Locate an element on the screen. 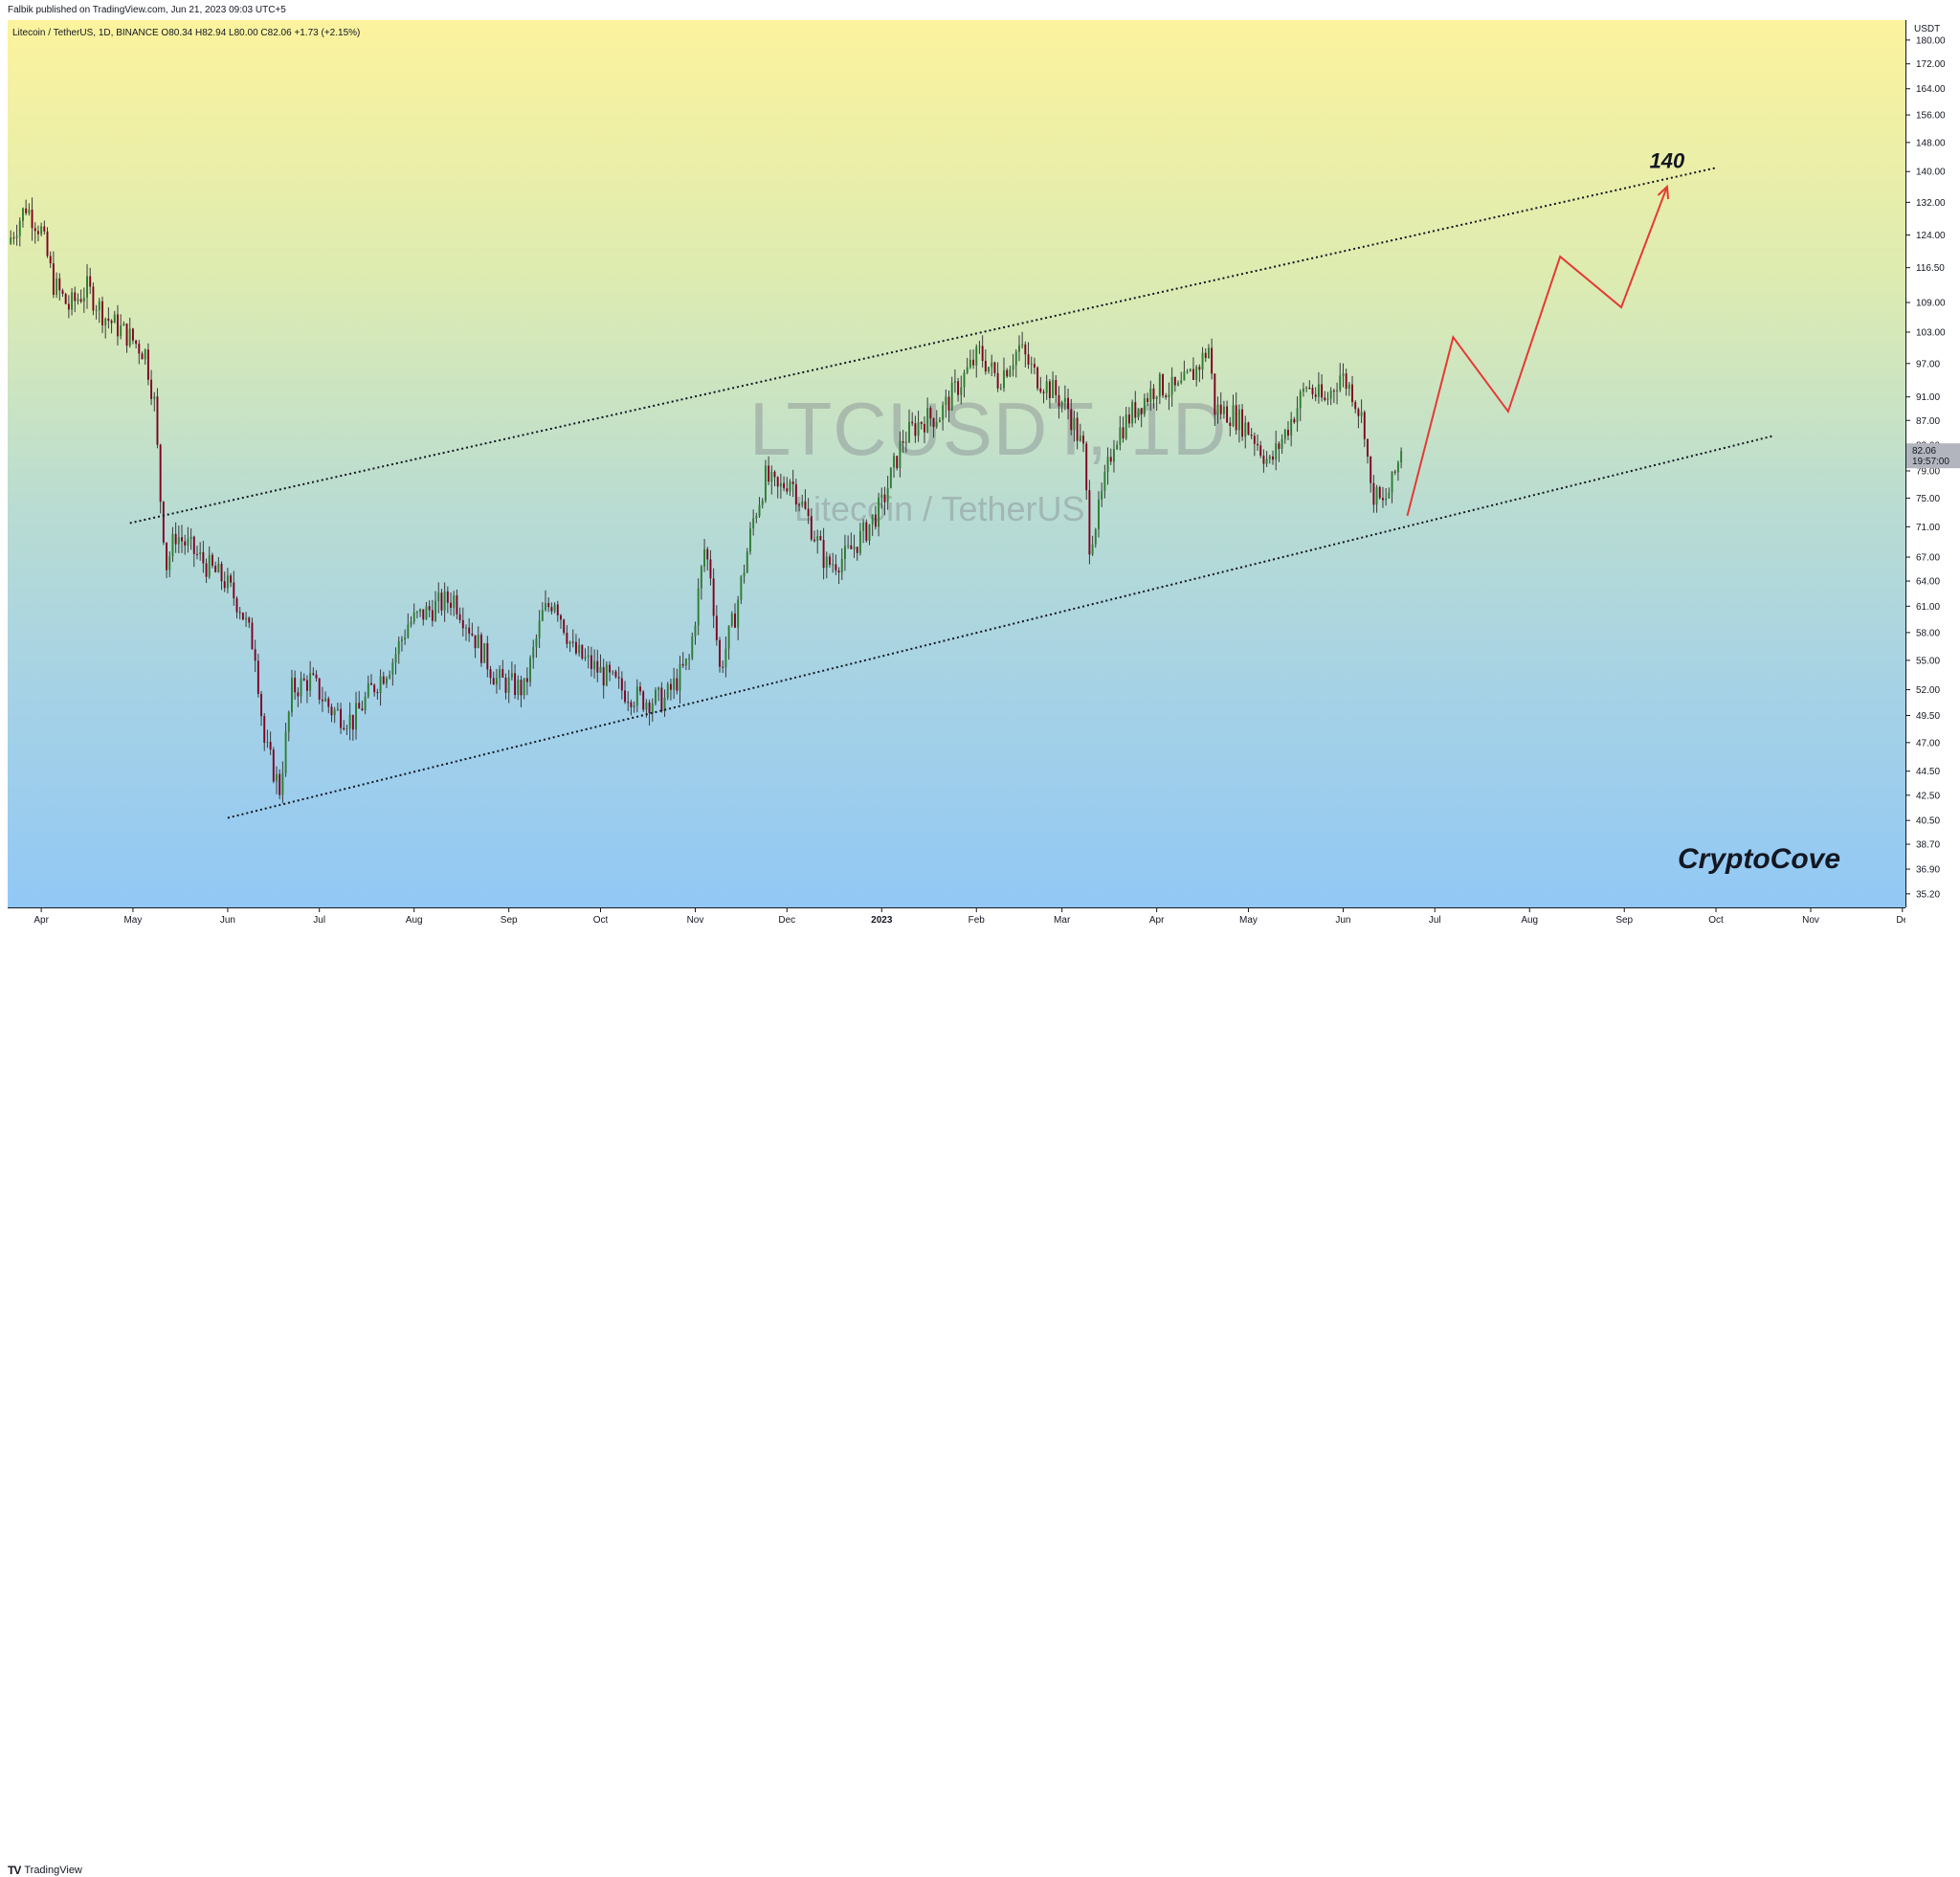 The height and width of the screenshot is (1877, 1960). price-tick-label: 140.00 is located at coordinates (1931, 173).